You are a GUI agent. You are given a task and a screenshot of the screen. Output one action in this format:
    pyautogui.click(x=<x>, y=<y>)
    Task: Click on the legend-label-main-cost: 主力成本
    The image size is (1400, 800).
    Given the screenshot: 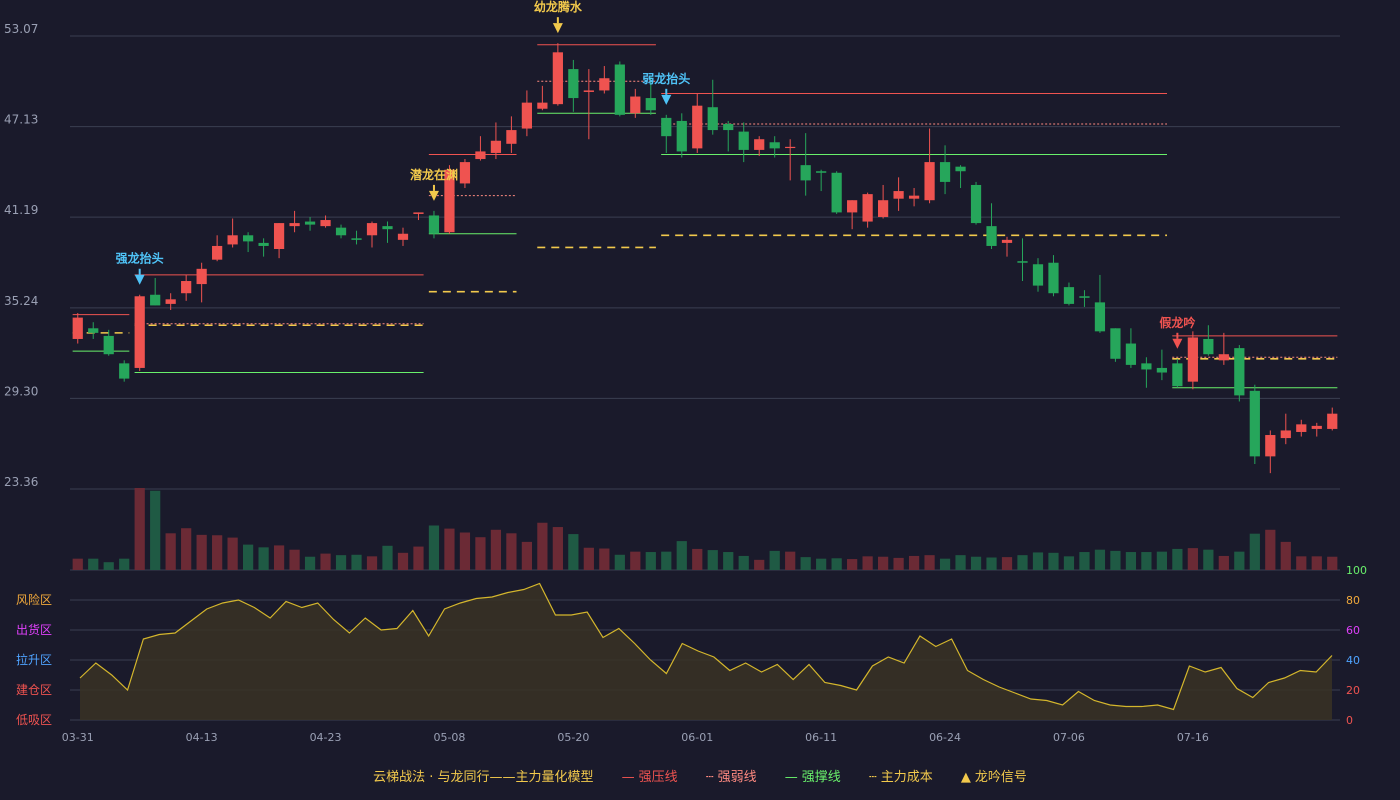 What is the action you would take?
    pyautogui.click(x=906, y=777)
    